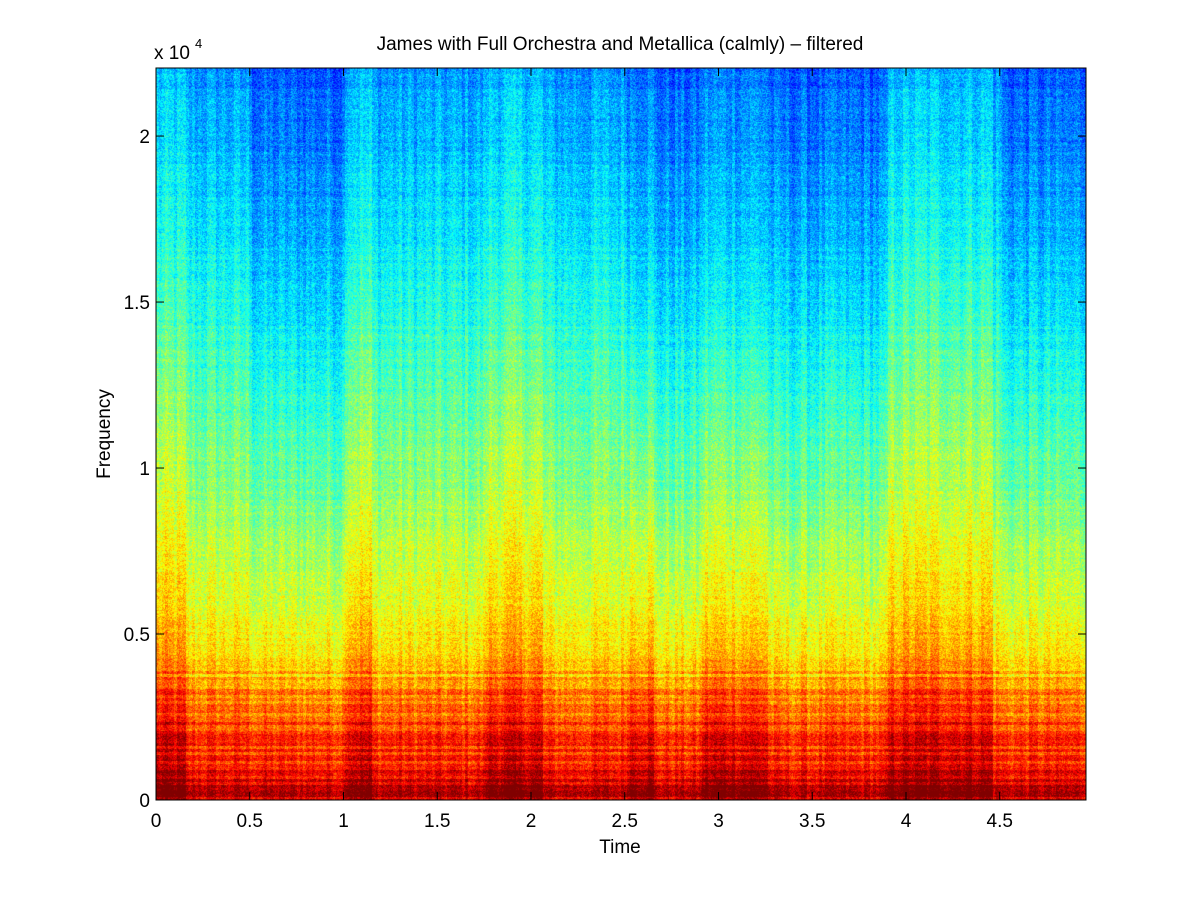 The height and width of the screenshot is (901, 1201). What do you see at coordinates (718, 821) in the screenshot?
I see `x-tick-label: 3` at bounding box center [718, 821].